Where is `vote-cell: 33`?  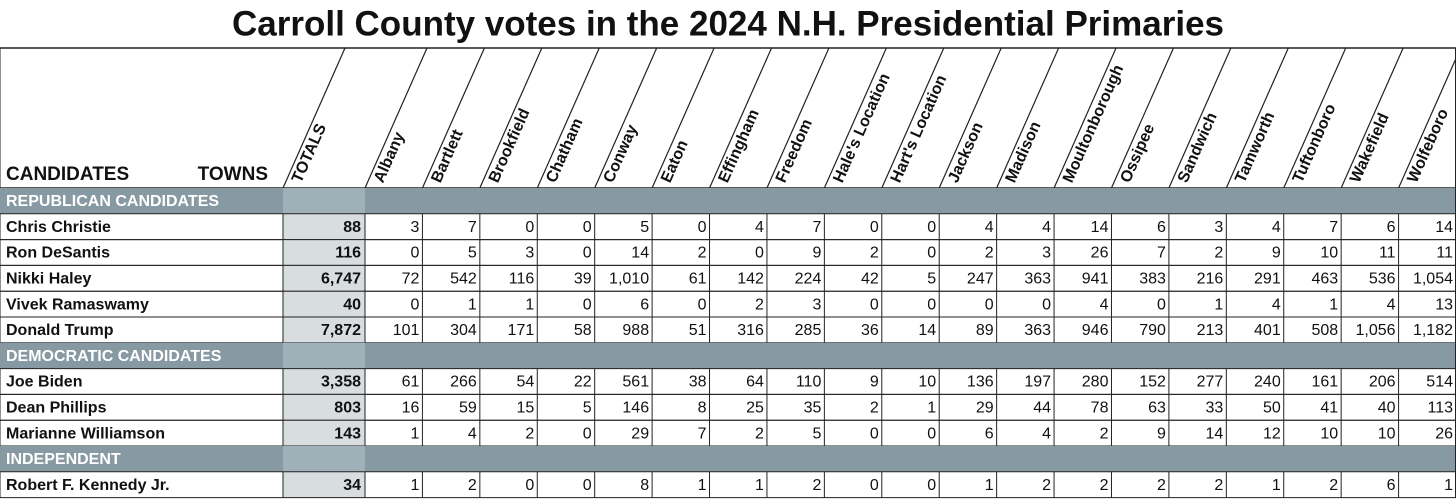
vote-cell: 33 is located at coordinates (1215, 408).